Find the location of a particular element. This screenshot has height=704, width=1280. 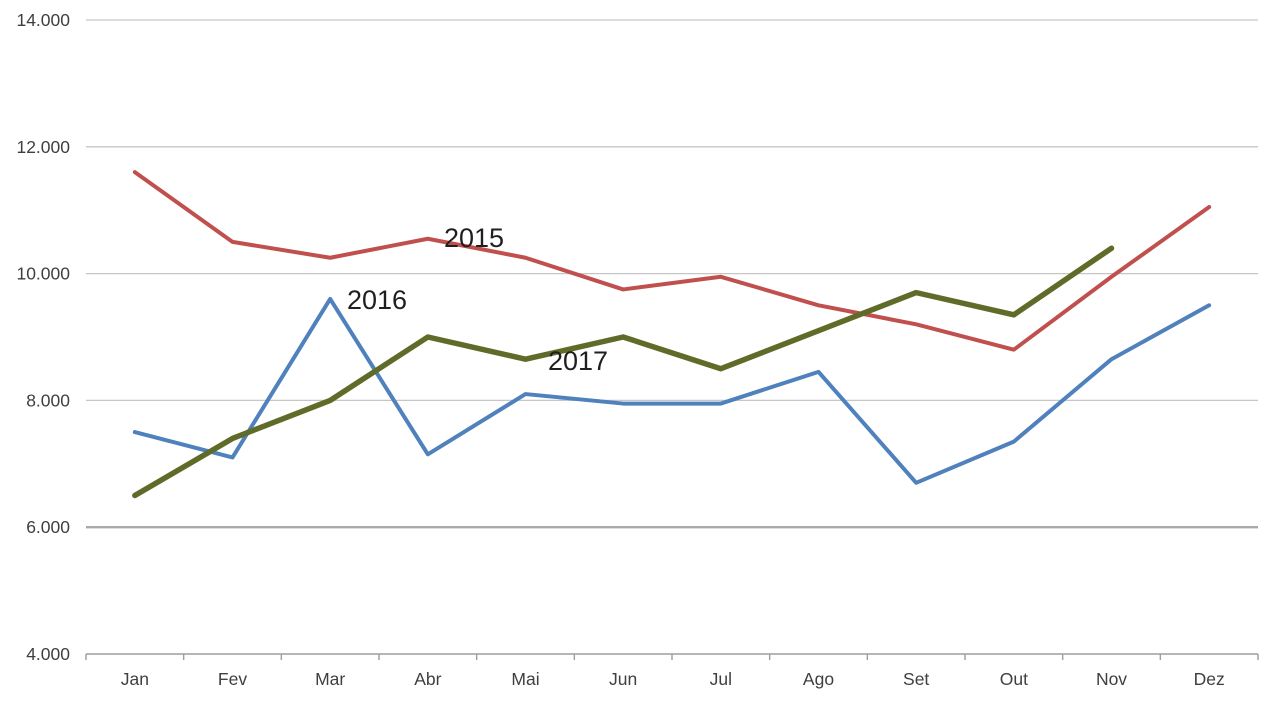

x-axis-label-mai: Mai is located at coordinates (525, 679).